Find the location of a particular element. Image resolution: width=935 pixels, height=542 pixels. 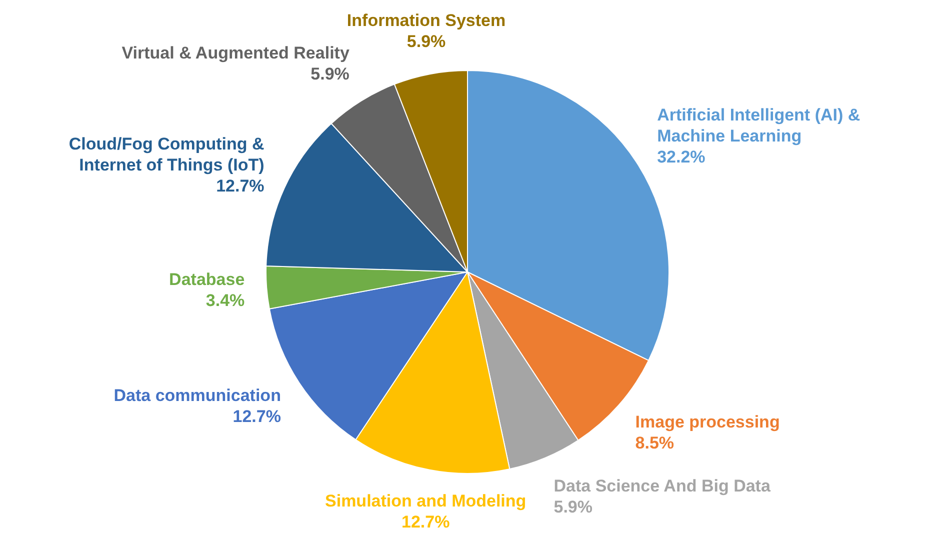

slice-label: Artificial Intelligent (AI) & Machine Learning is located at coordinates (758, 126).